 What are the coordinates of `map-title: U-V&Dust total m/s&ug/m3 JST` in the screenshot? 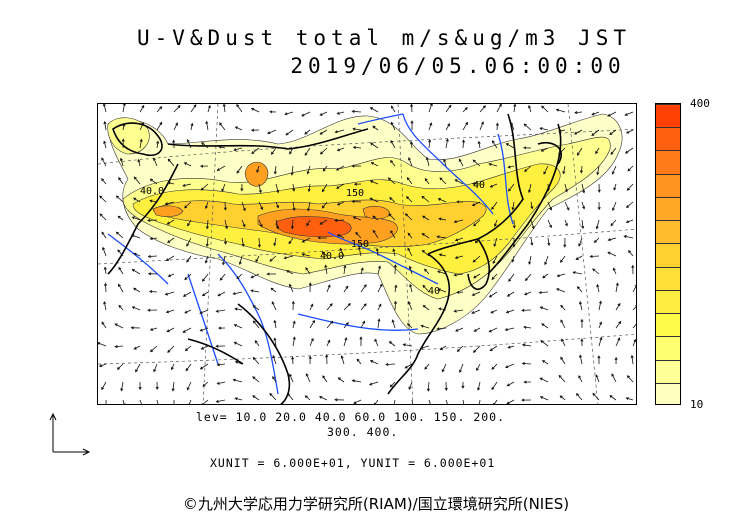 It's located at (383, 38).